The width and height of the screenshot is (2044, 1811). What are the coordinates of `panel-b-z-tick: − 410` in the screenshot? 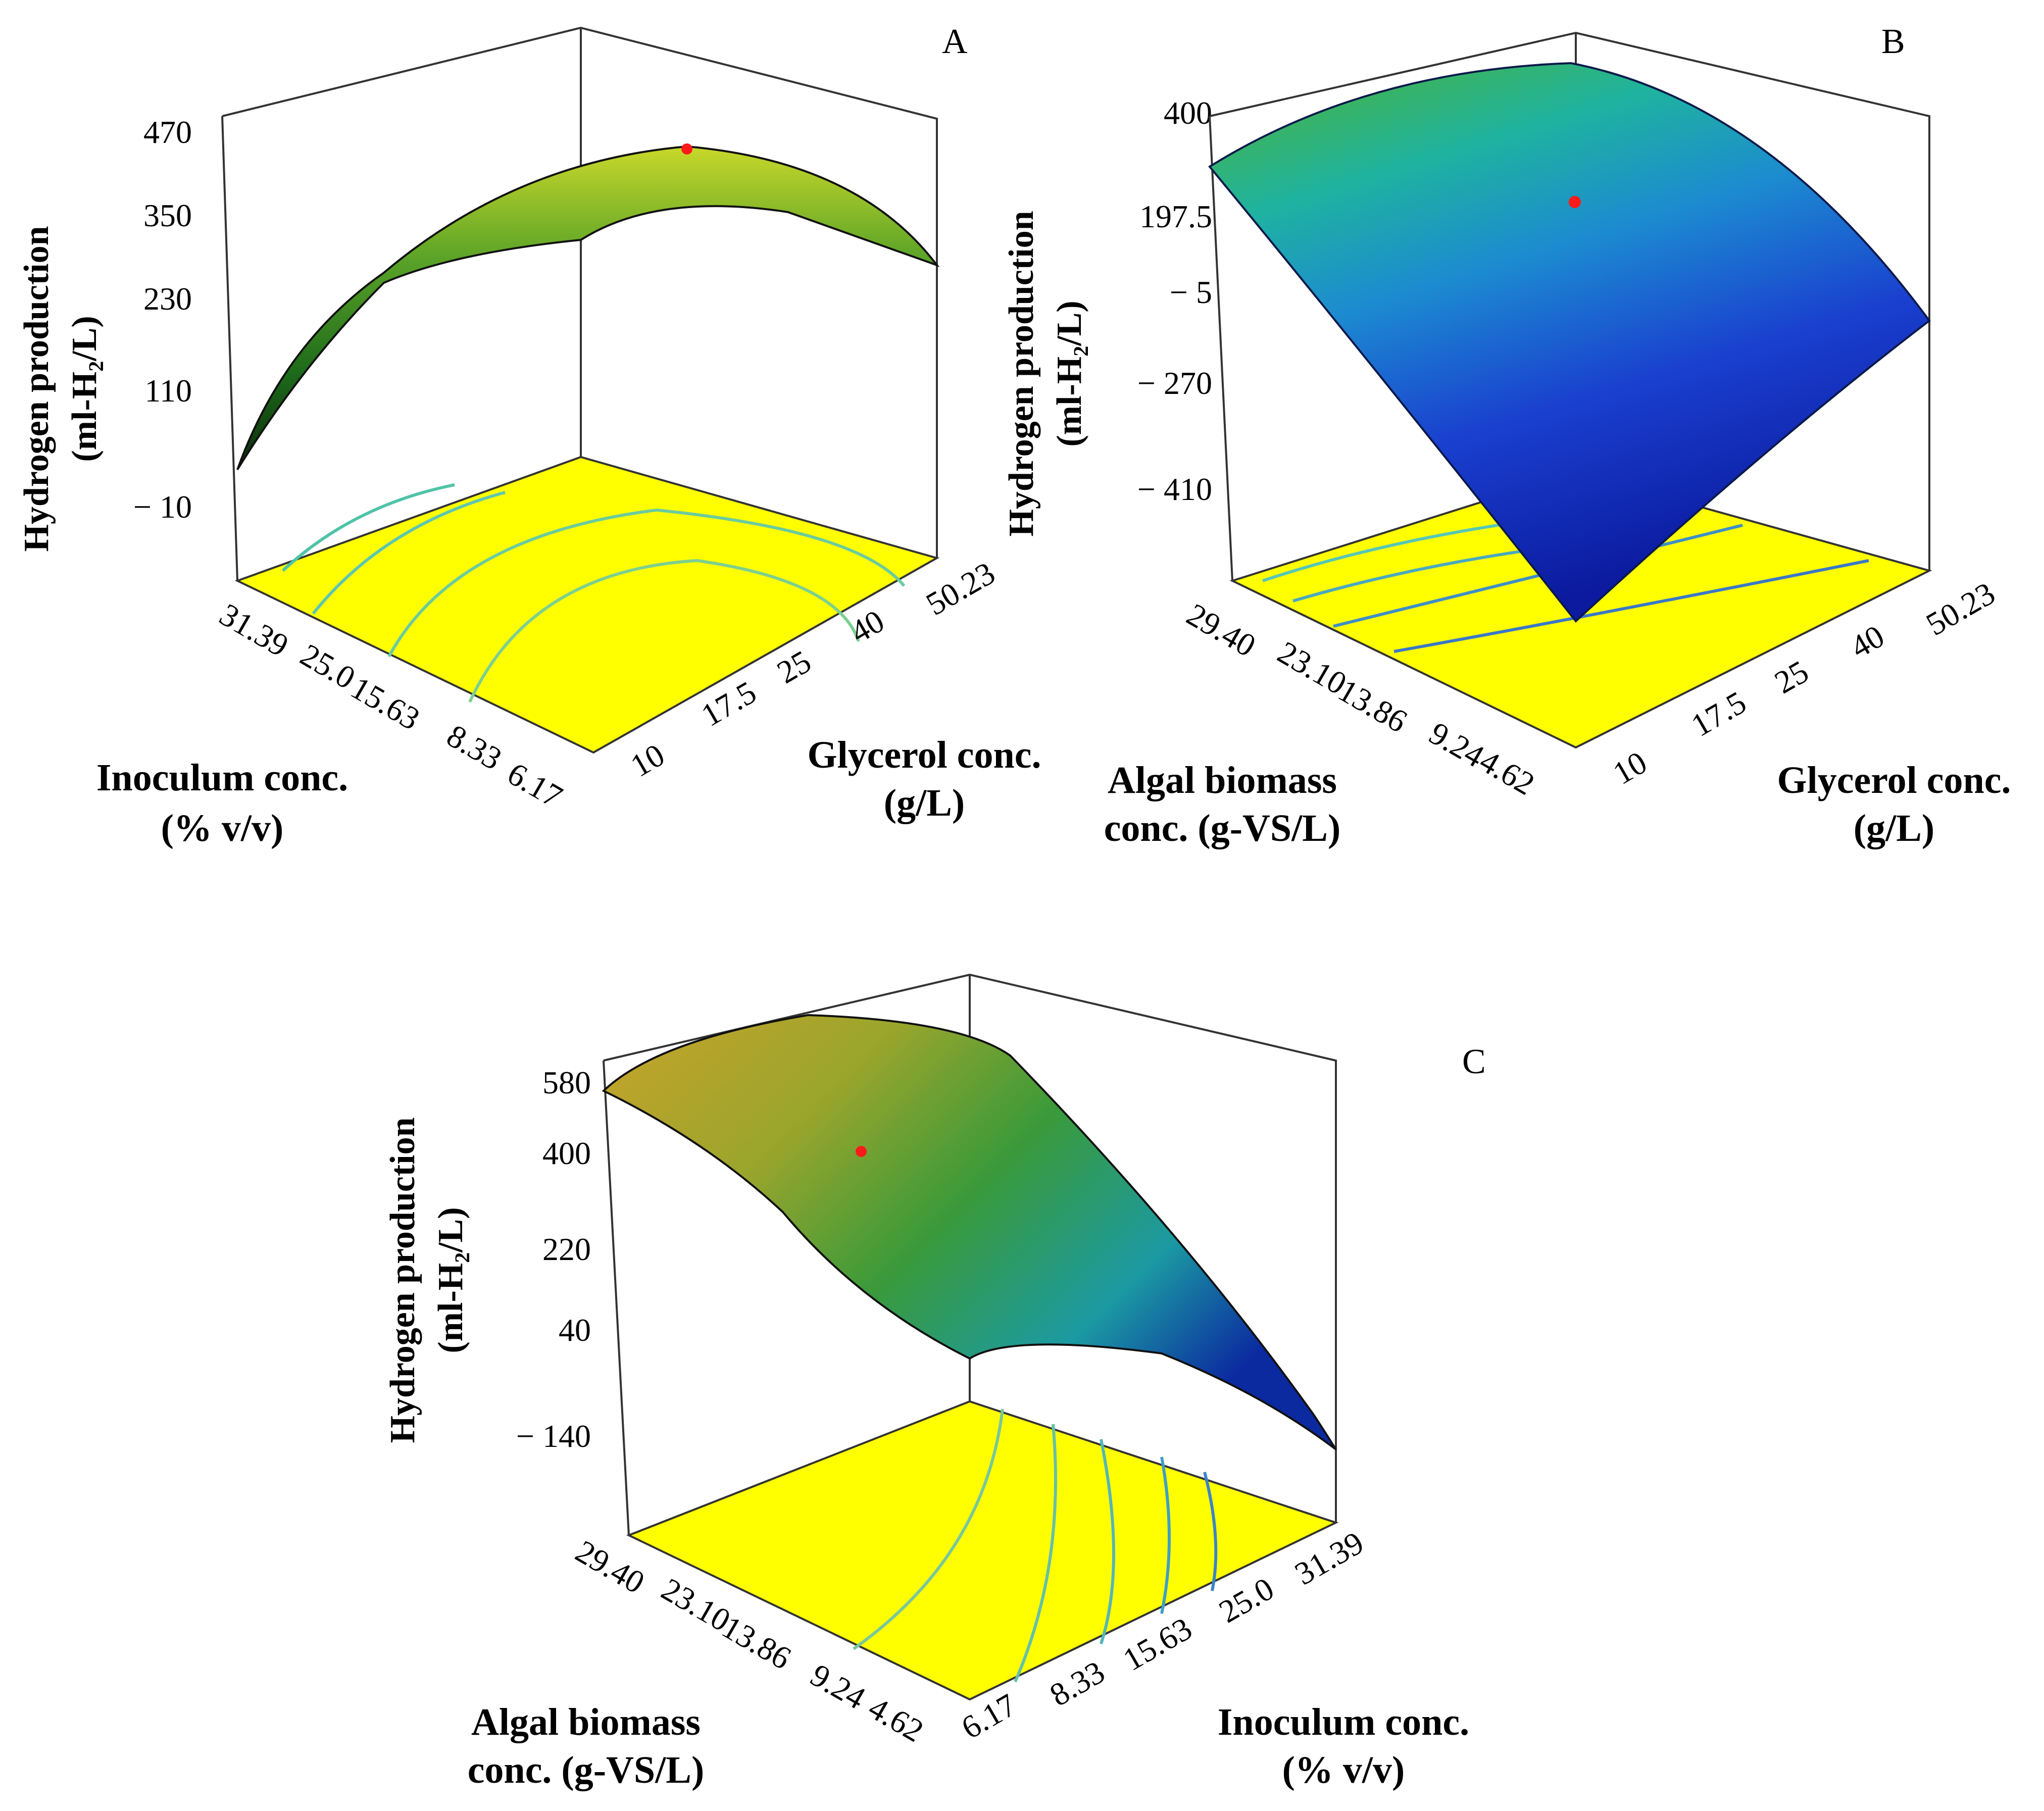 It's located at (1174, 489).